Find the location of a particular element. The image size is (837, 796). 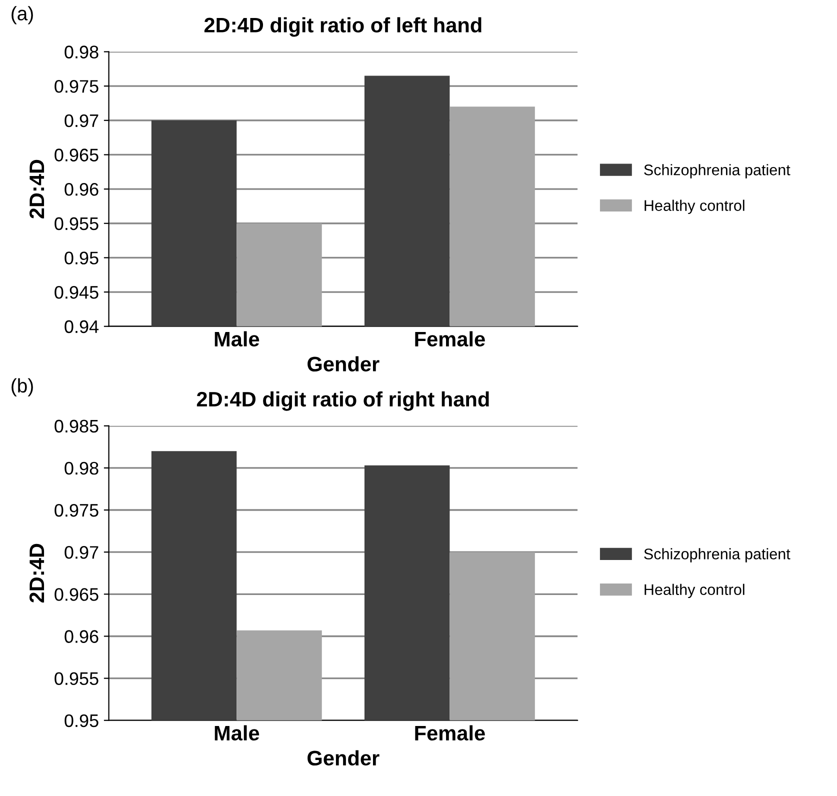

y-tick-label: 0.945 is located at coordinates (76, 292).